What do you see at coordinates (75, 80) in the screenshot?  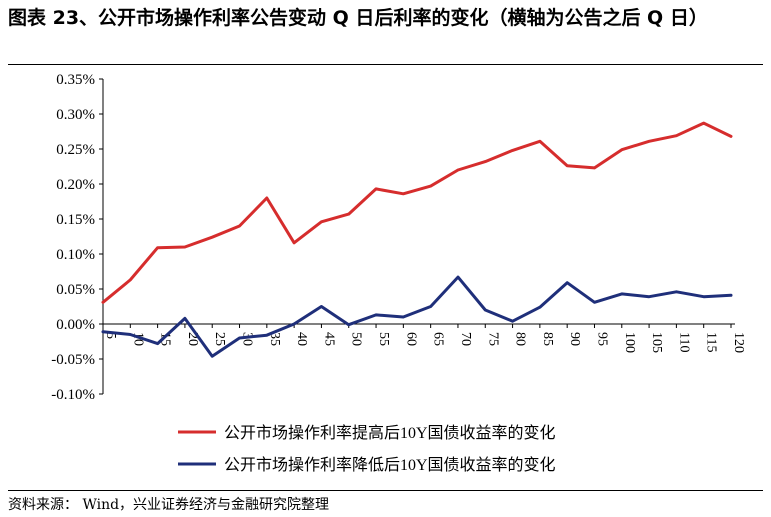 I see `y-tick-label: 0.35%` at bounding box center [75, 80].